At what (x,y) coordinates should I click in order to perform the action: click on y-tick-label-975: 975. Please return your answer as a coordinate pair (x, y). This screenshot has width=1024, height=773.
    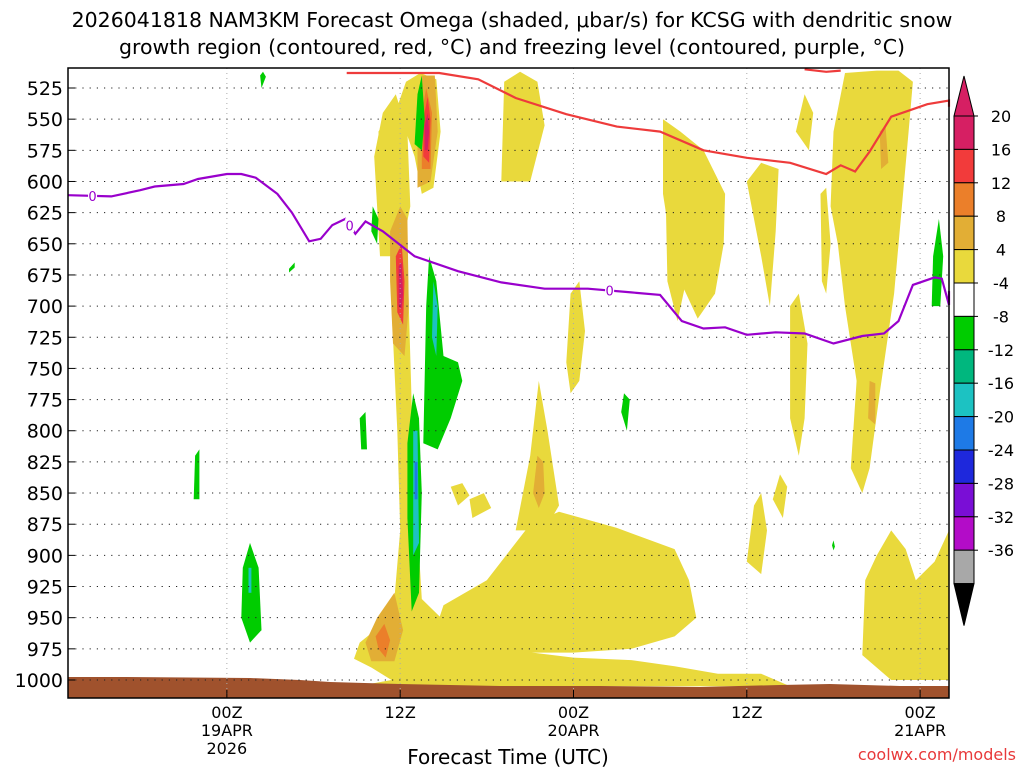
    Looking at the image, I should click on (45, 650).